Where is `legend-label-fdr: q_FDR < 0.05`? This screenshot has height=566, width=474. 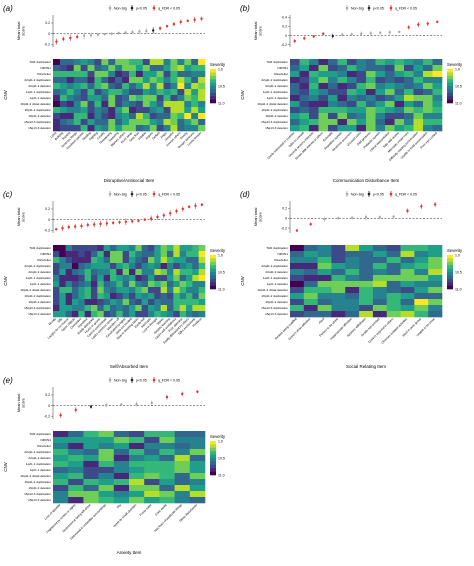
legend-label-fdr: q_FDR < 0.05 is located at coordinates (169, 9).